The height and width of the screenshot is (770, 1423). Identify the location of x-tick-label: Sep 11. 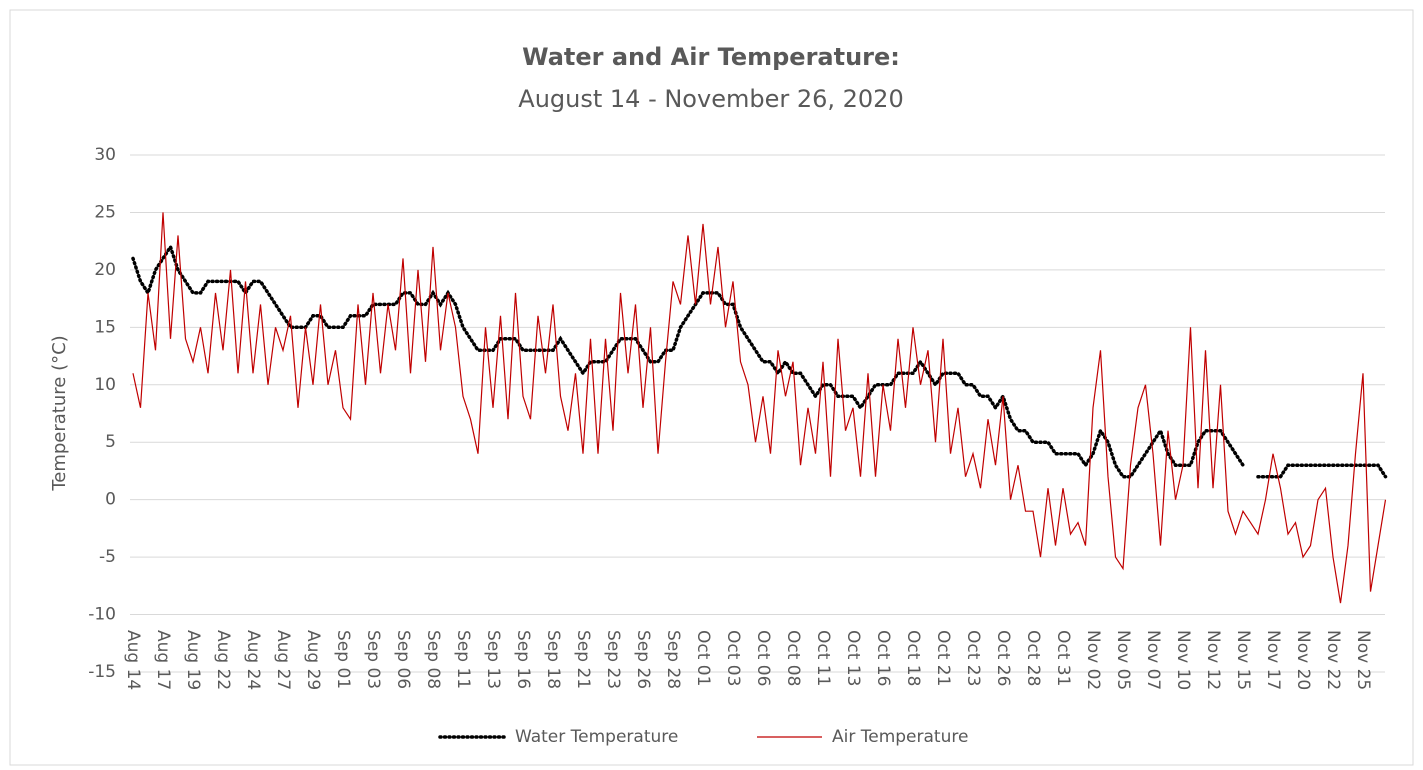
(463, 659).